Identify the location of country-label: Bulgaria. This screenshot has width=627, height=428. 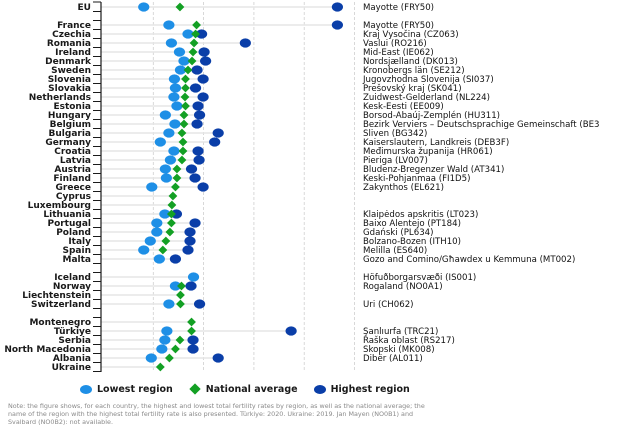
(70, 134).